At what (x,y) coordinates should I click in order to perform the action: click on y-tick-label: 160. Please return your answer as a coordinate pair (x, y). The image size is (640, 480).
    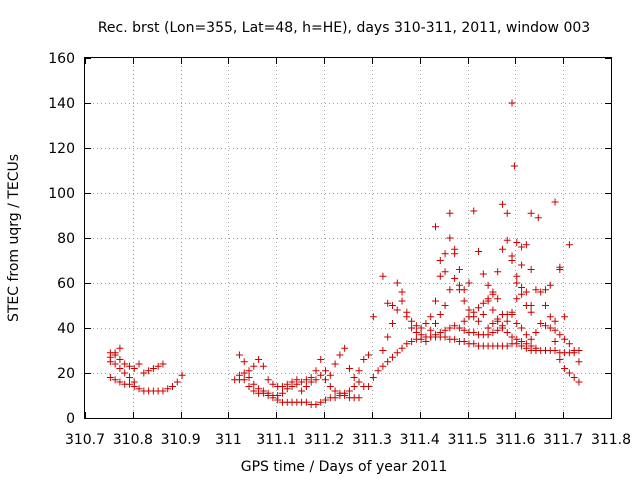
    Looking at the image, I should click on (61, 59).